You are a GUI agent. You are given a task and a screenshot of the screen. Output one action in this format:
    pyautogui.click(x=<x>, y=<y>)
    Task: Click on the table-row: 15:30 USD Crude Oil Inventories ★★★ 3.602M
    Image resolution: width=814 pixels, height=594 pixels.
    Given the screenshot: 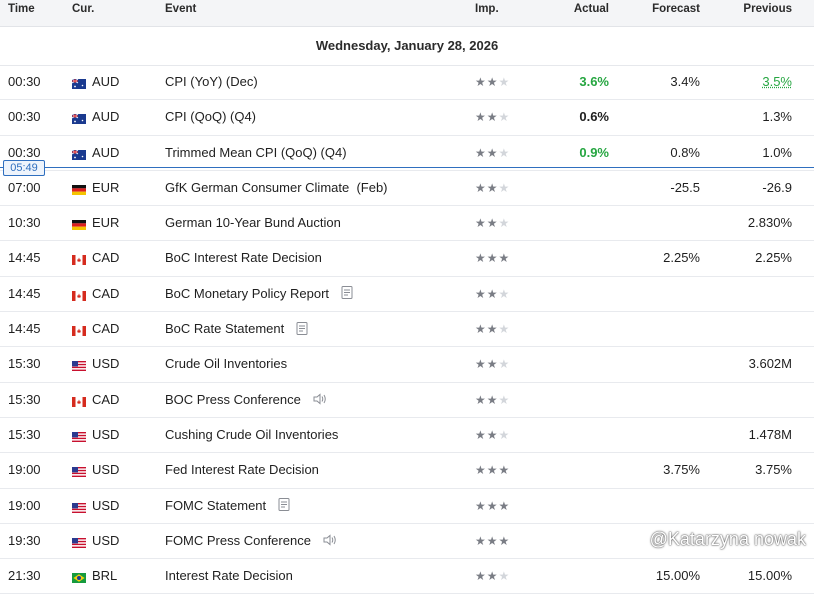 What is the action you would take?
    pyautogui.click(x=407, y=365)
    